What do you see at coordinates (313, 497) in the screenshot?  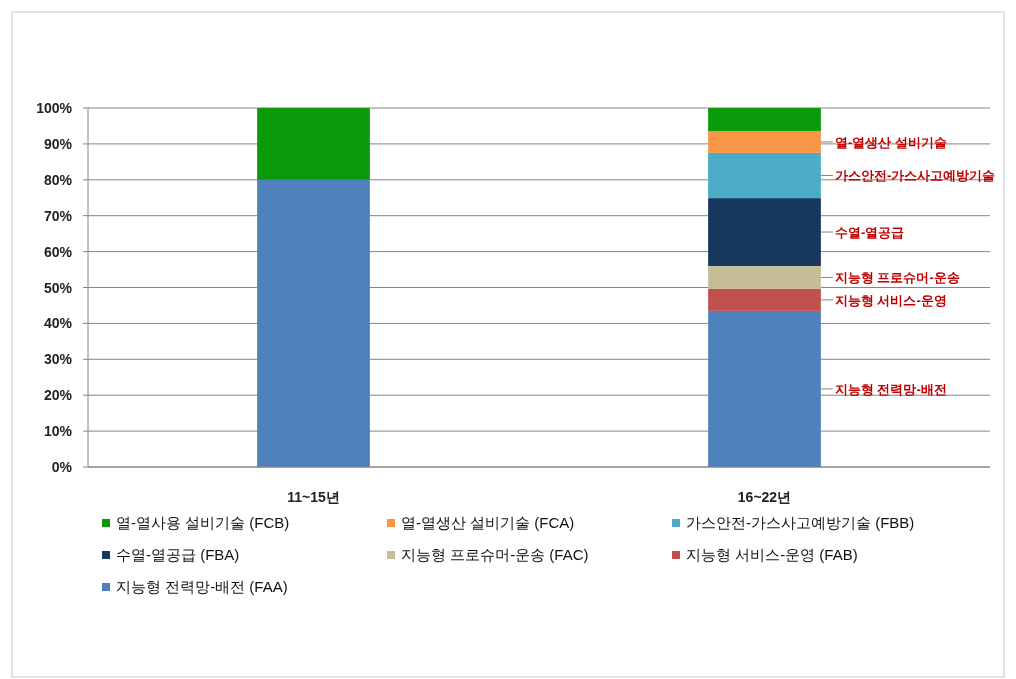 I see `x-tick-label: 11~15년` at bounding box center [313, 497].